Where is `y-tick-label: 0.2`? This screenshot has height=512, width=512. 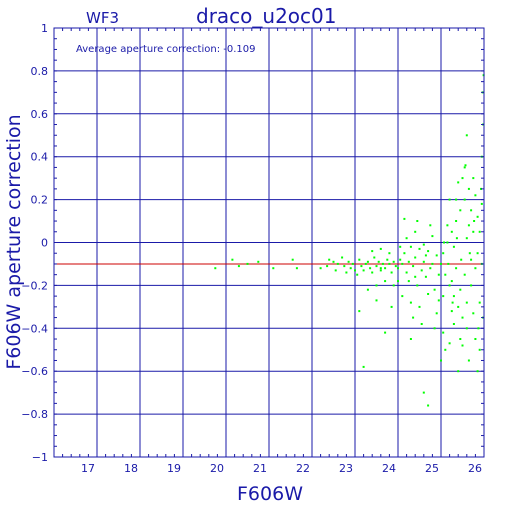
y-tick-label: 0.2 is located at coordinates (40, 200).